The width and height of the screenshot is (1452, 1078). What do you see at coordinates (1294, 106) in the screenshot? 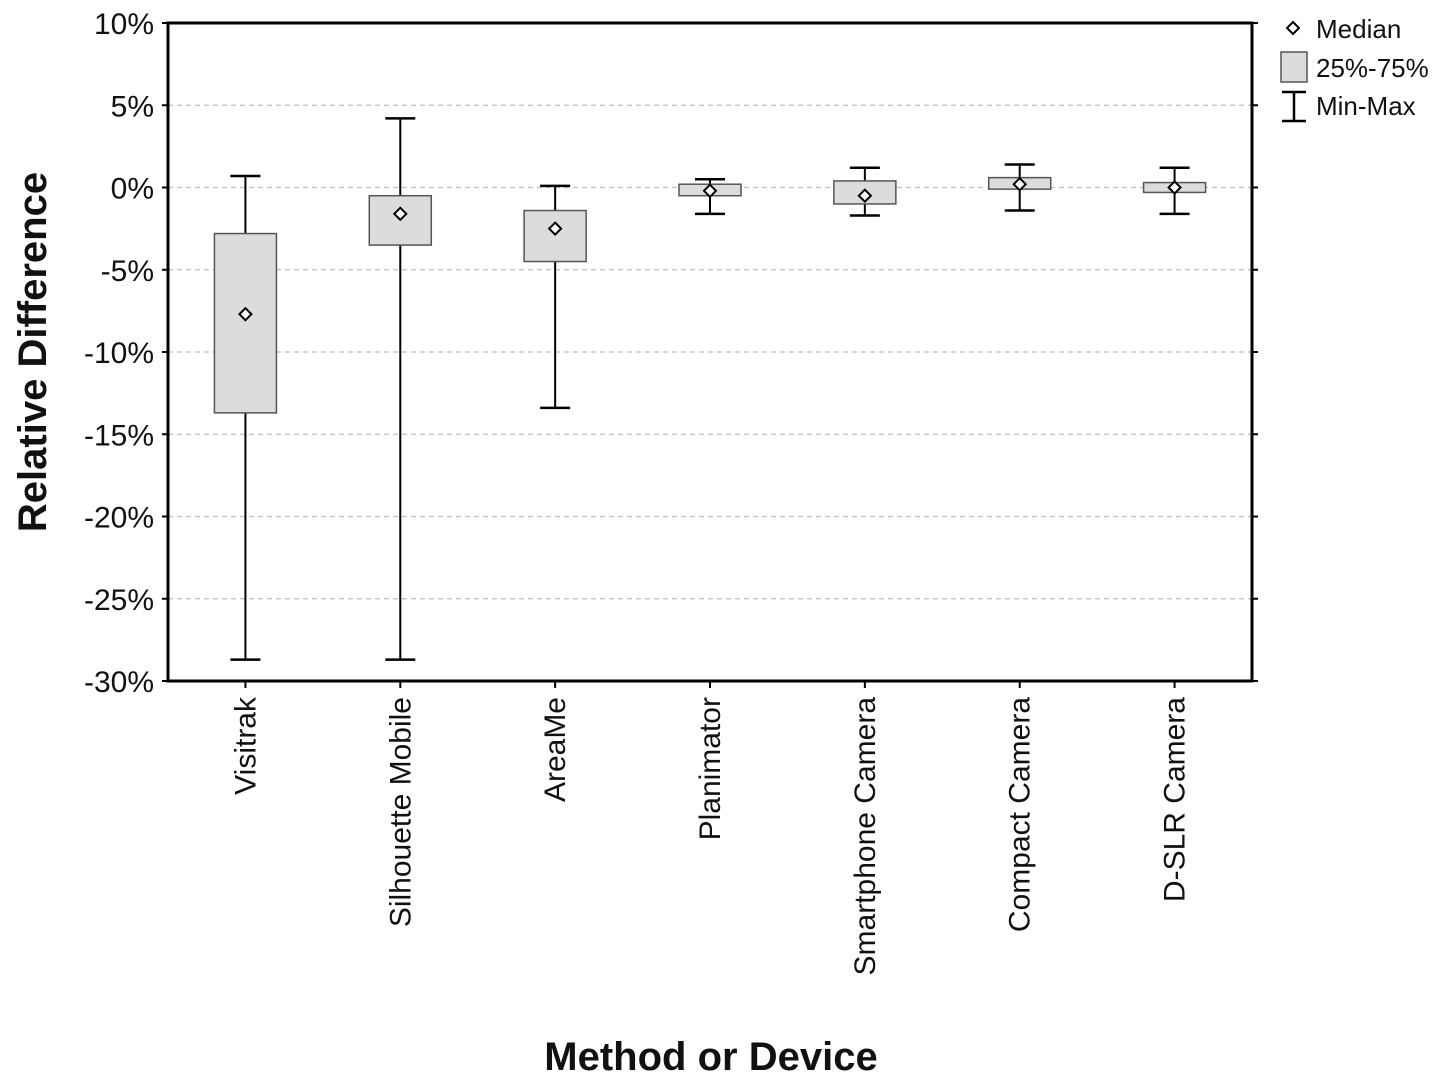
I see `legend-whisker-marker` at bounding box center [1294, 106].